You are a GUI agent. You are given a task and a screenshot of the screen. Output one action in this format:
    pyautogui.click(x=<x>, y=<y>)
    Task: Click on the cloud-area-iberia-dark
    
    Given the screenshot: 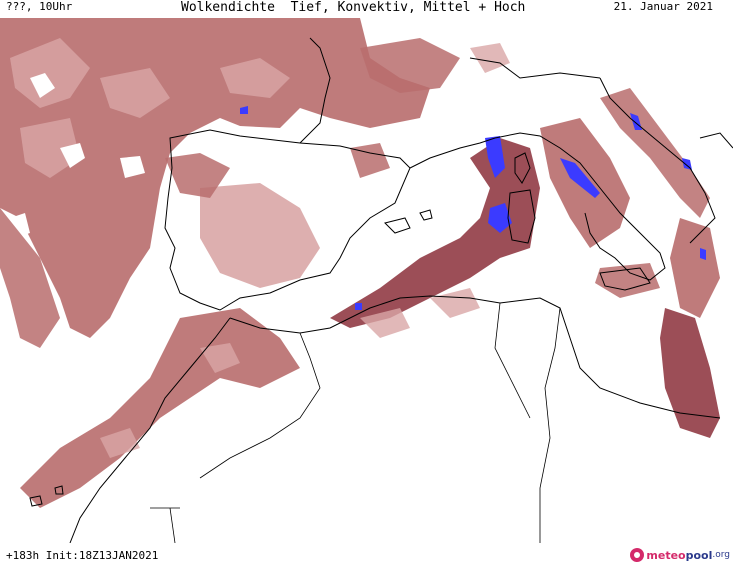 What is the action you would take?
    pyautogui.click(x=277, y=170)
    